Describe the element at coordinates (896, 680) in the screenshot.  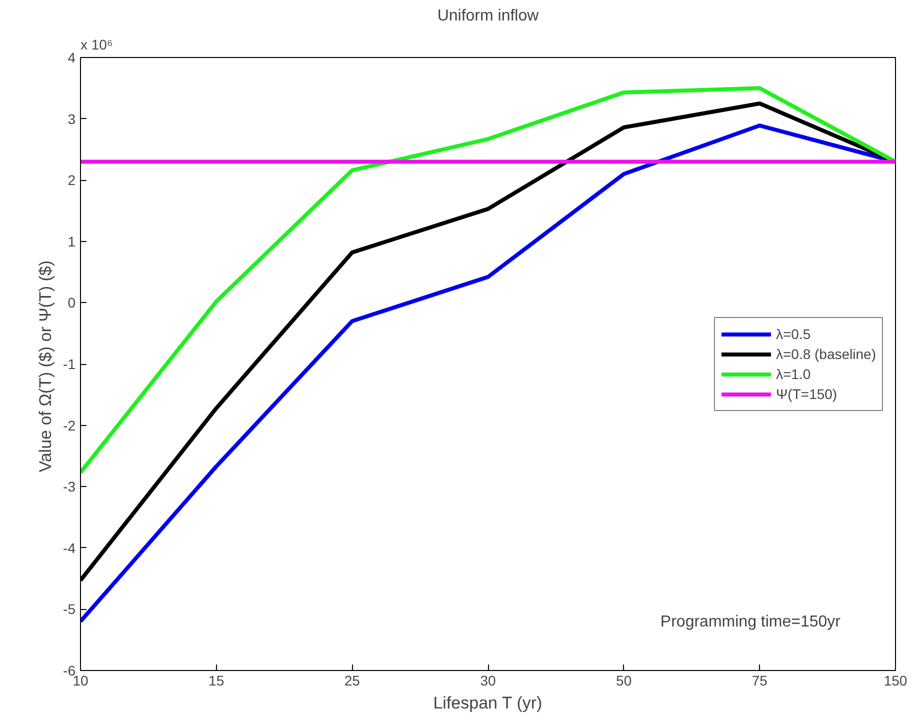
I see `x-tick-label: 150` at that location.